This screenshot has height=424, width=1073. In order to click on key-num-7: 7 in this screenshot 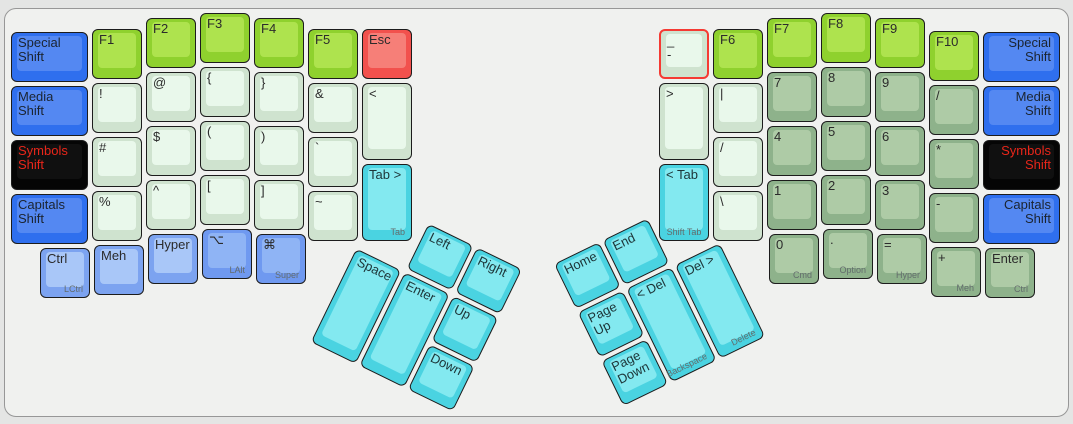, I will do `click(792, 97)`.